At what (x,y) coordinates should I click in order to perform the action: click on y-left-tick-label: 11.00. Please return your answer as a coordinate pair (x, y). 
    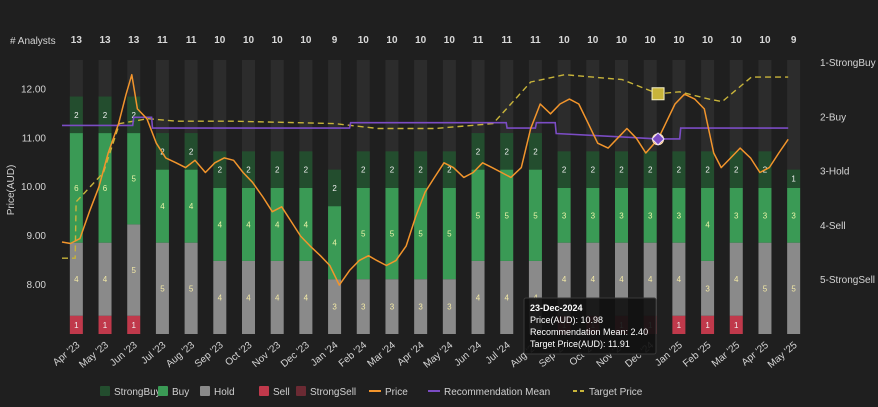
    Looking at the image, I should click on (34, 138).